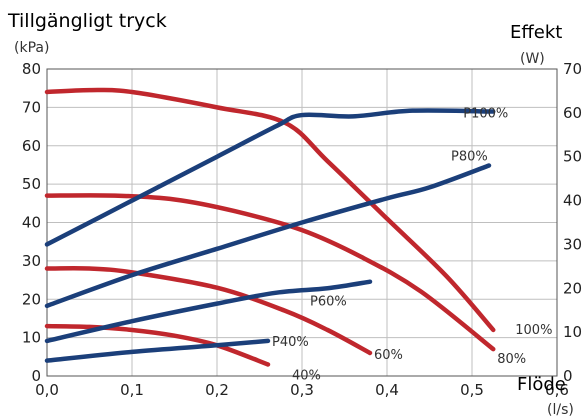 The height and width of the screenshot is (419, 587). What do you see at coordinates (290, 342) in the screenshot?
I see `power-series-label: P40%` at bounding box center [290, 342].